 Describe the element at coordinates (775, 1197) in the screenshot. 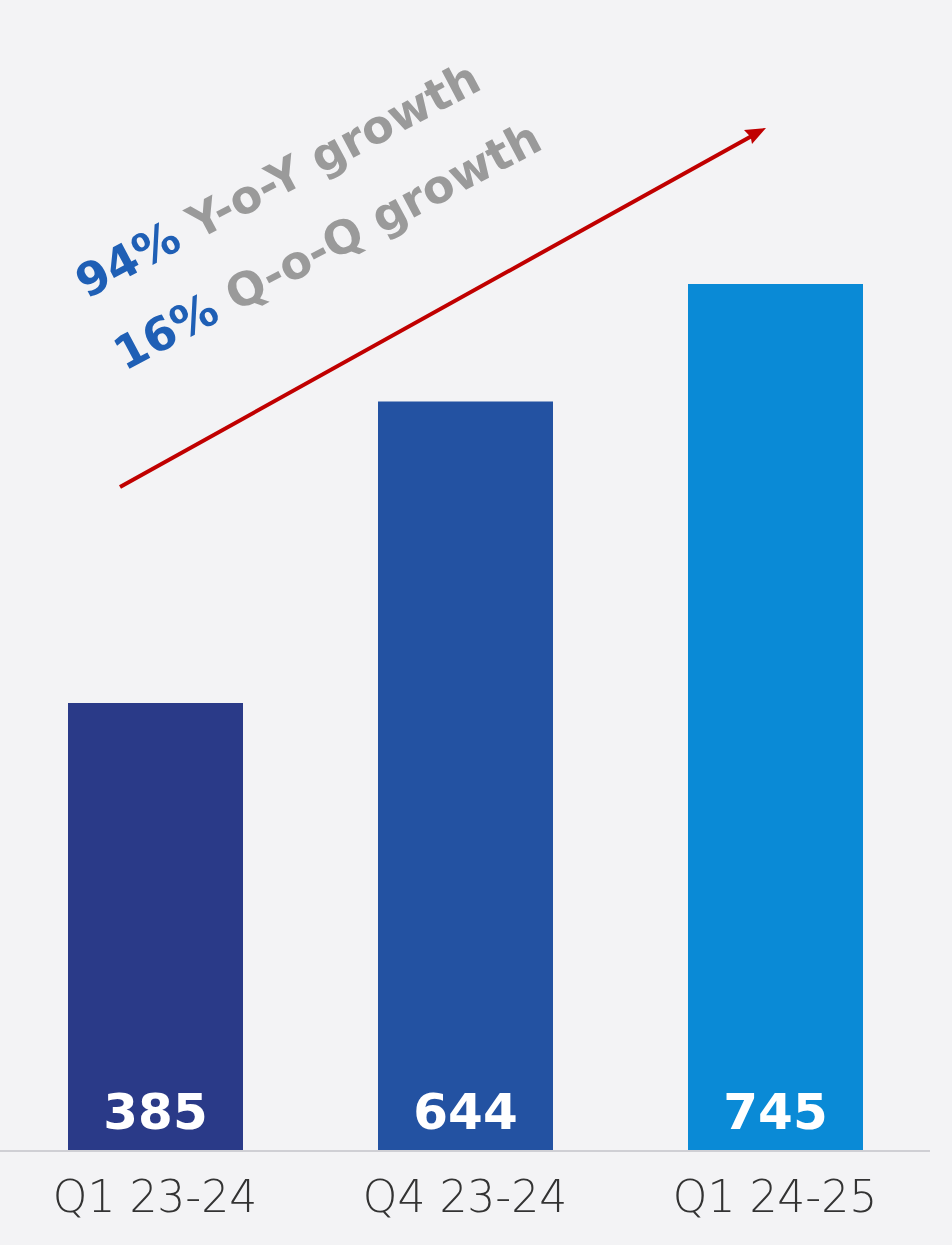

I see `x-tick-label: Q1 24-25` at that location.